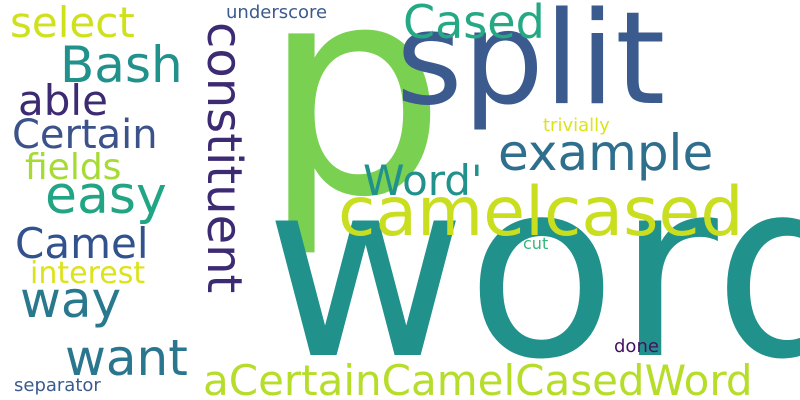  Describe the element at coordinates (71, 300) in the screenshot. I see `word-way: way` at that location.